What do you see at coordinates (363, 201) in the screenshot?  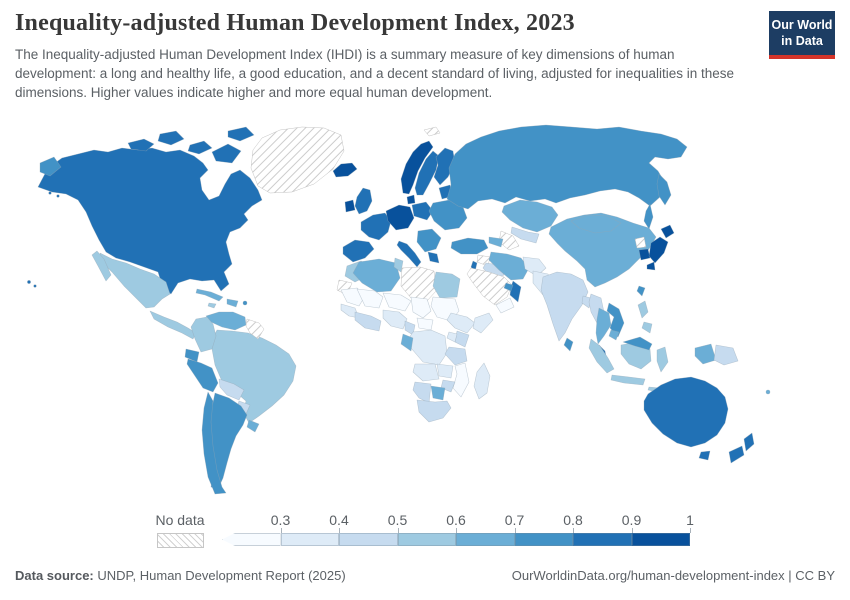 I see `region-uk` at bounding box center [363, 201].